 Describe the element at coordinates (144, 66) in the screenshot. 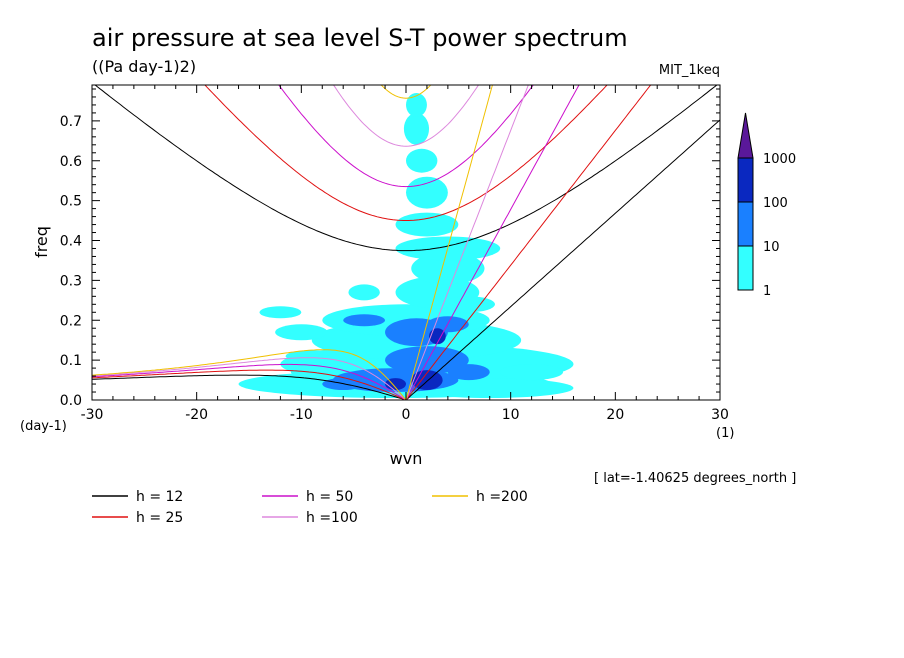

I see `chart-subtitle: ((Pa day-1)2)` at that location.